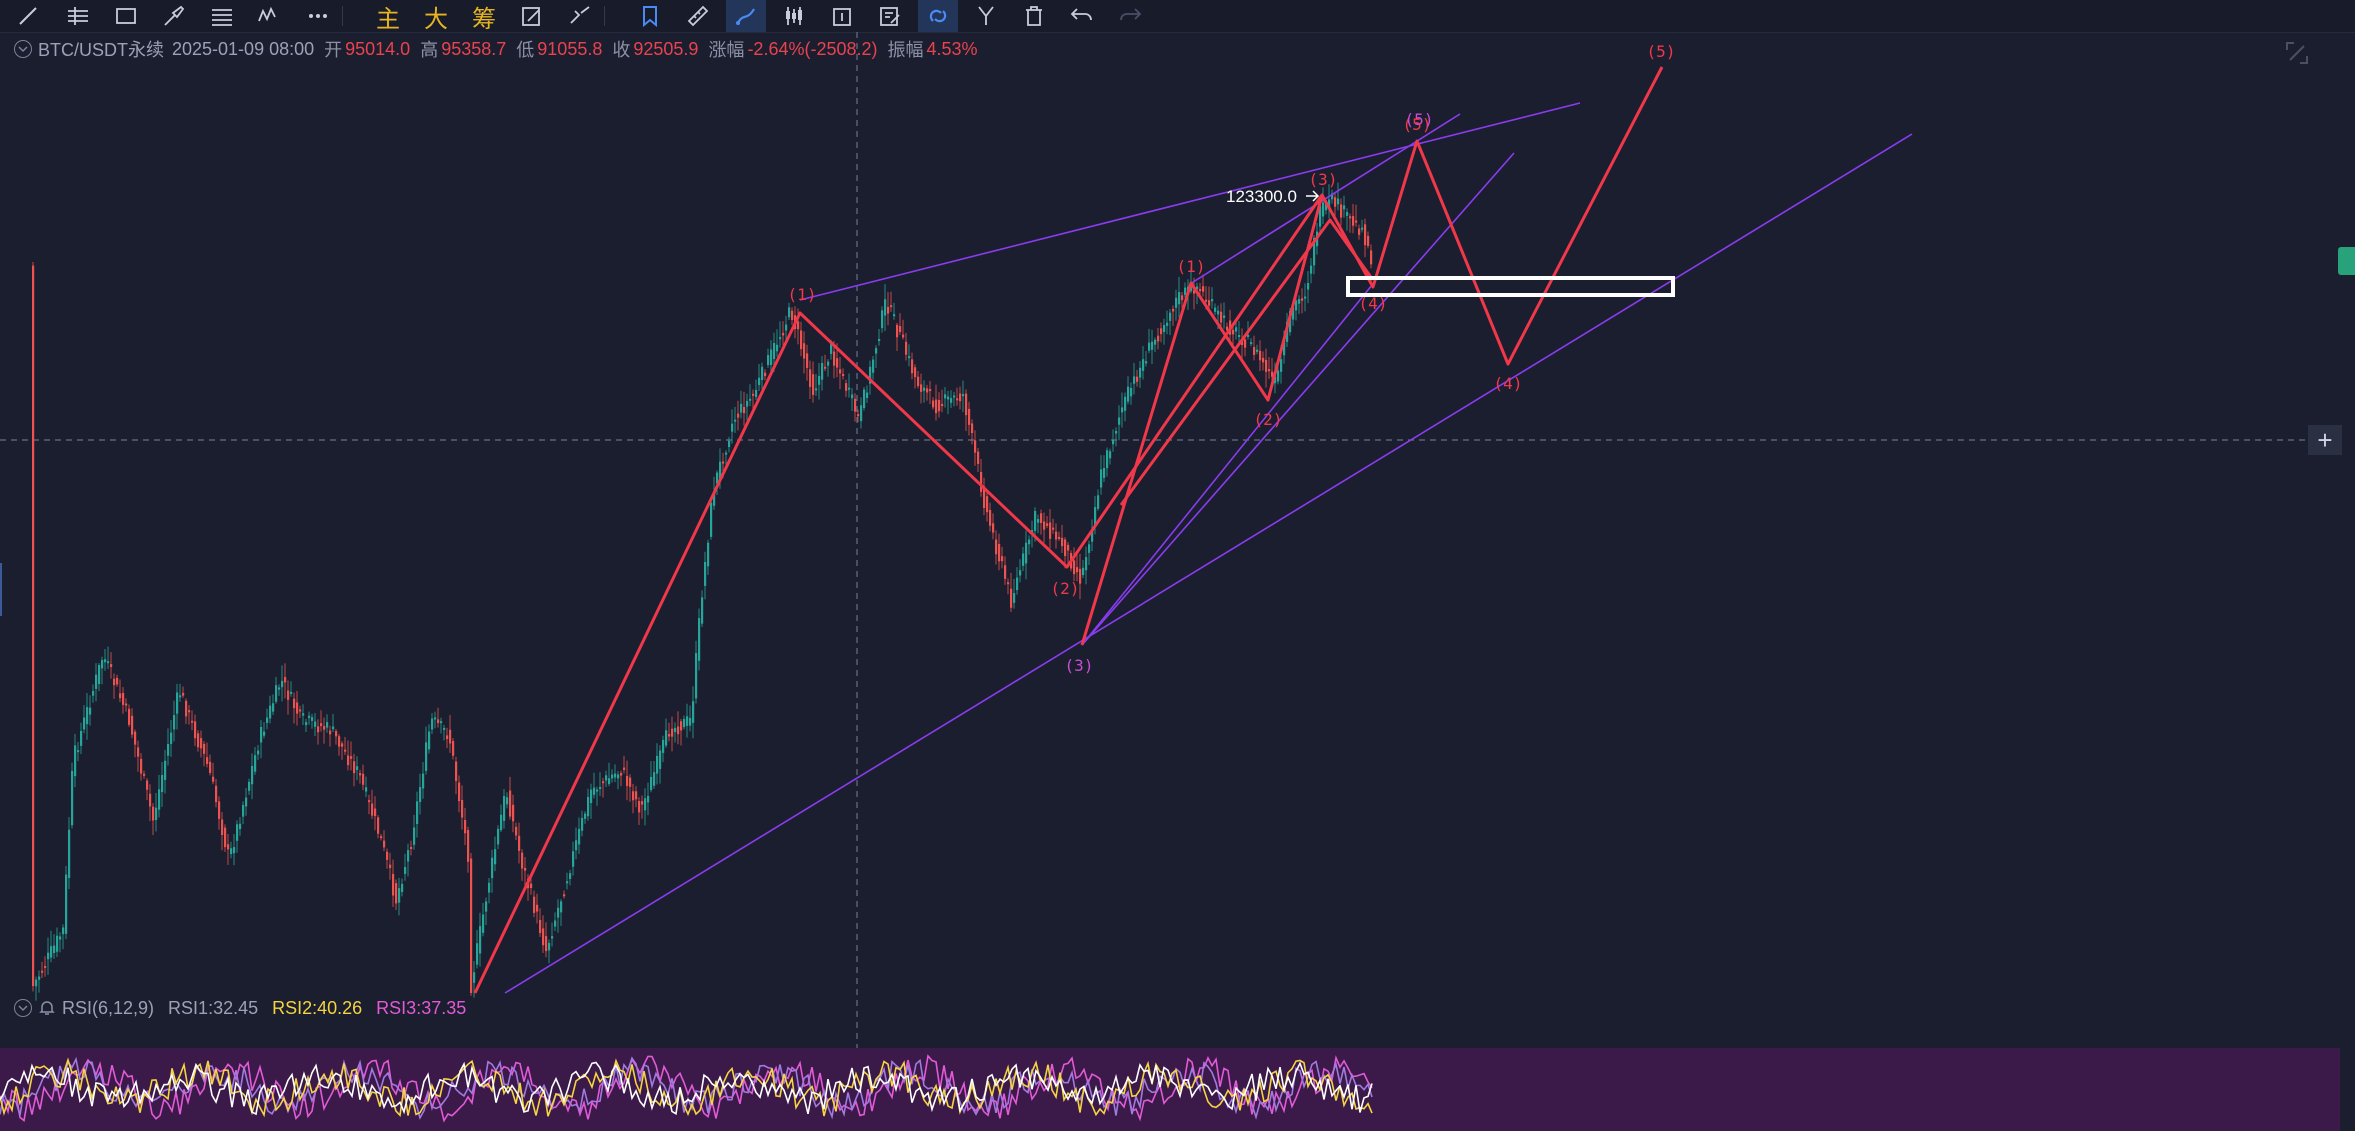 This screenshot has width=2355, height=1131. I want to click on candles-icon, so click(794, 16).